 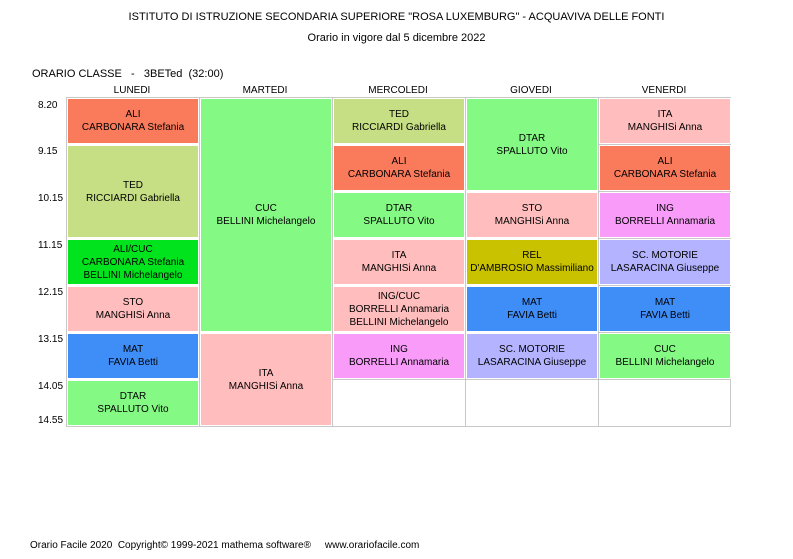 What do you see at coordinates (128, 74) in the screenshot?
I see `class-title: ORARIO CLASSE - 3BETed (32:00)` at bounding box center [128, 74].